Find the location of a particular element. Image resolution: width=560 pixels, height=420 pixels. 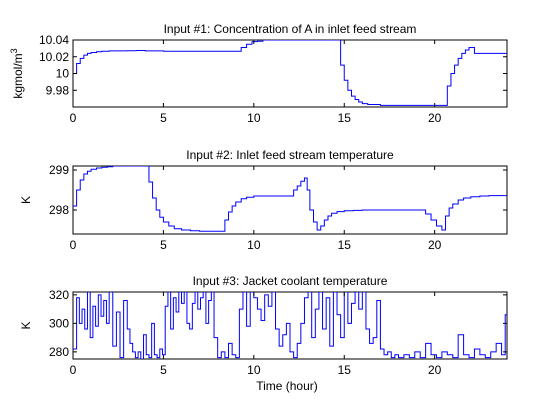

y-tick-label: 10 is located at coordinates (63, 74).